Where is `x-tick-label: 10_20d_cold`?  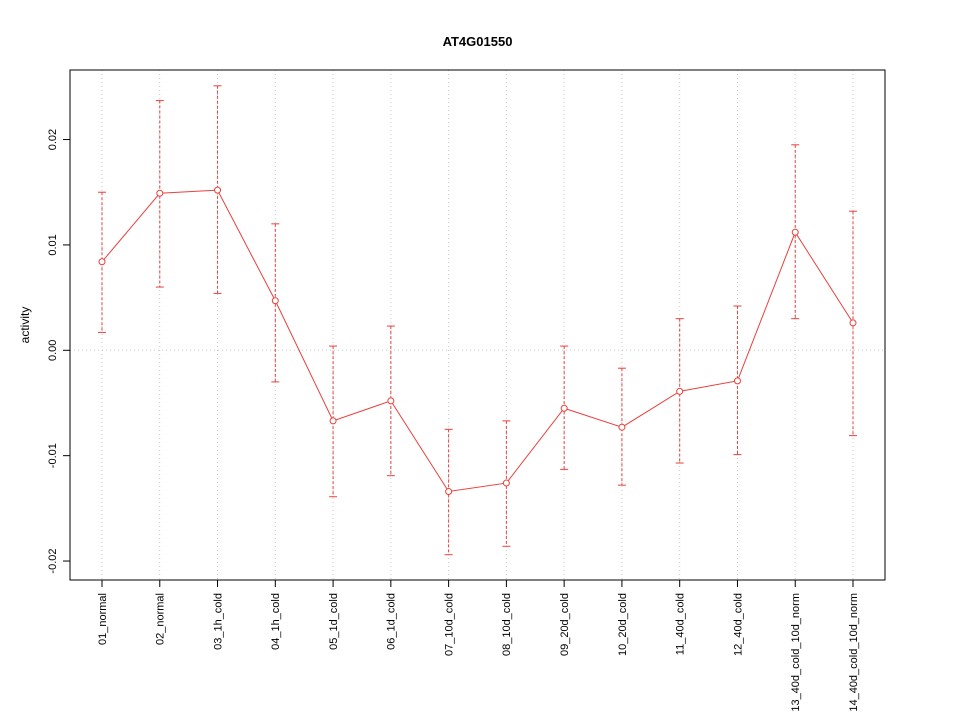 x-tick-label: 10_20d_cold is located at coordinates (623, 624).